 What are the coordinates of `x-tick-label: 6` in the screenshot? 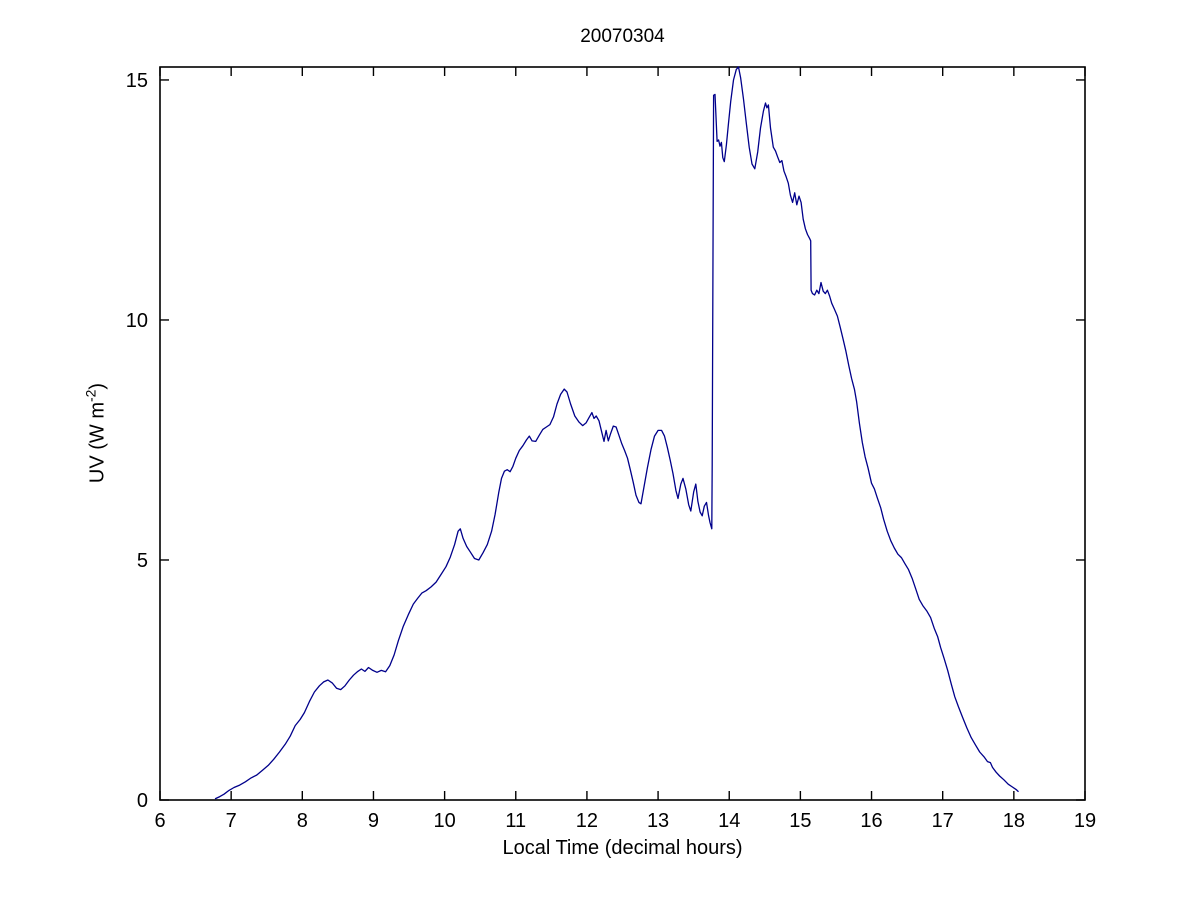 It's located at (159, 821).